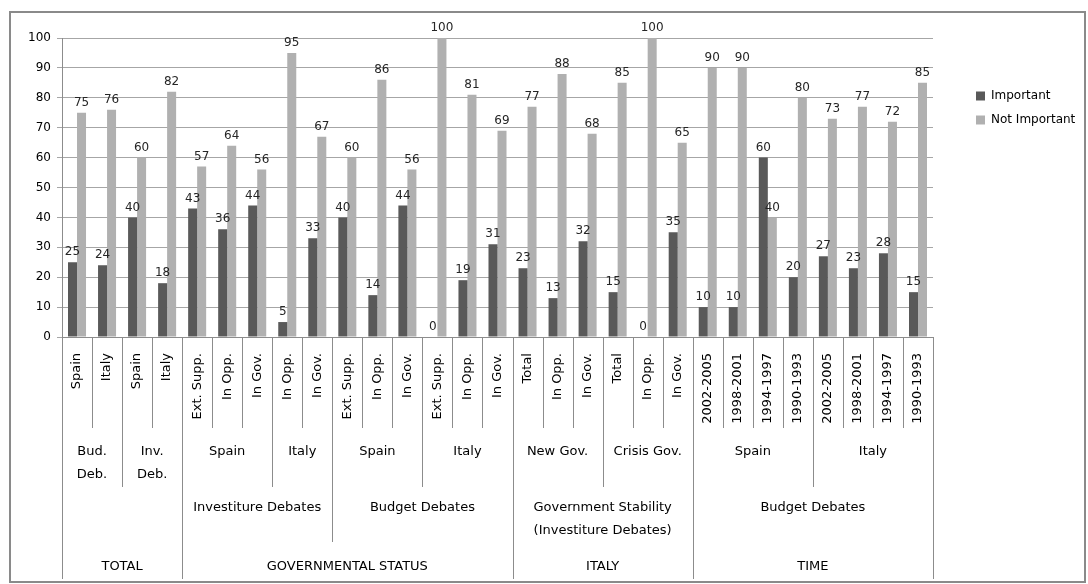 The width and height of the screenshot is (1088, 584). Describe the element at coordinates (812, 566) in the screenshot. I see `text: TIME` at that location.